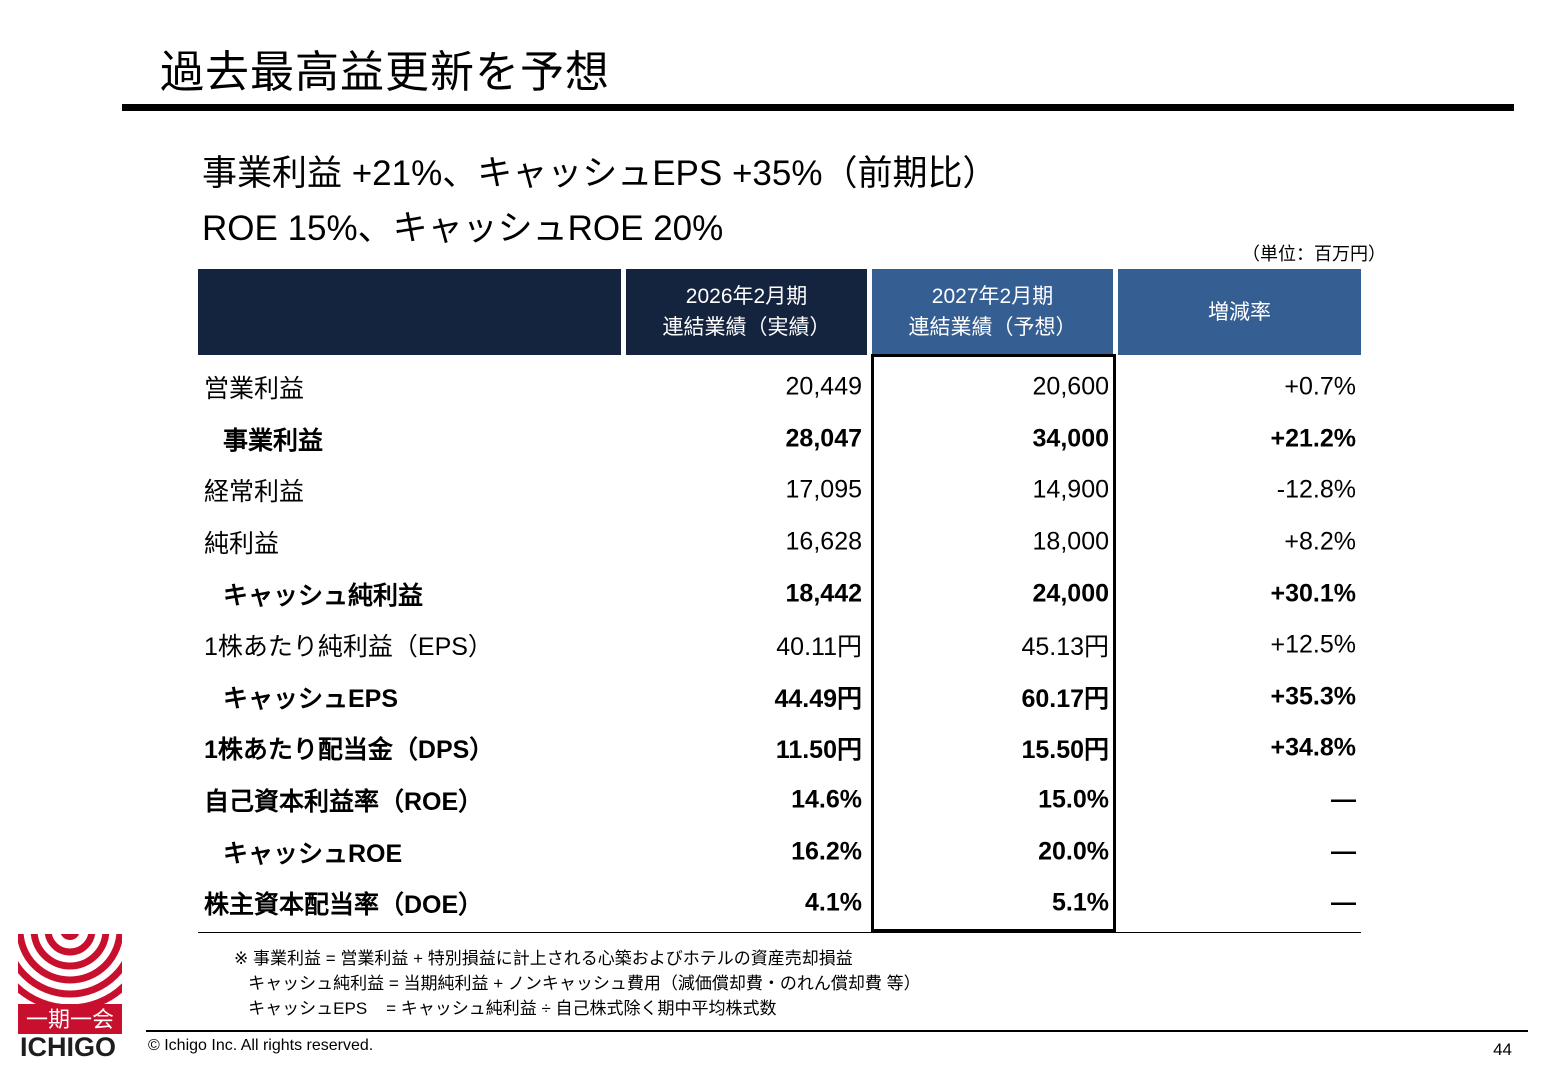 Image resolution: width=1560 pixels, height=1080 pixels. I want to click on header-fy2026-period: 2026年2月期, so click(746, 296).